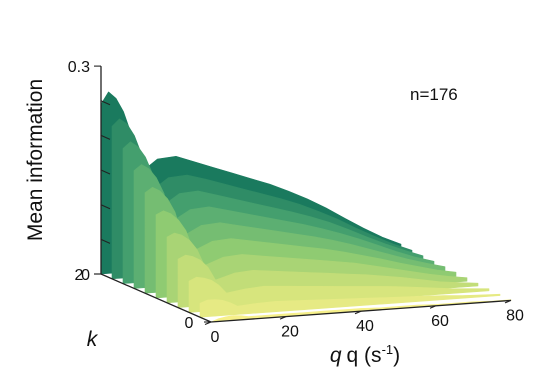 Image resolution: width=533 pixels, height=376 pixels. Describe the element at coordinates (79, 67) in the screenshot. I see `z-tick-label-0.3: 0.3` at that location.